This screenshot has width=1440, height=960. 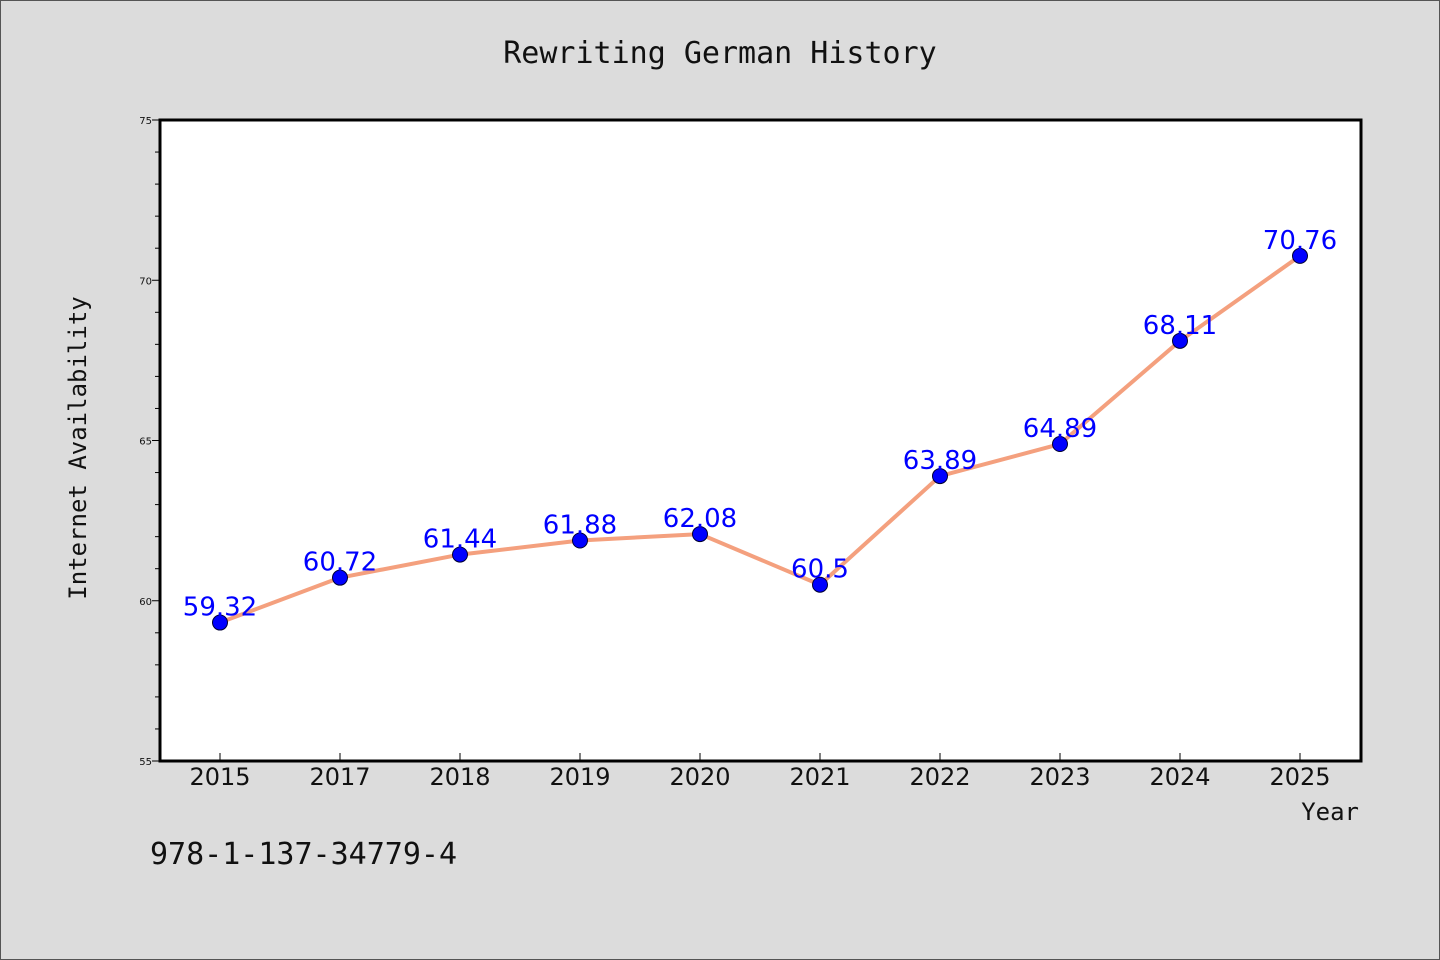 What do you see at coordinates (145, 281) in the screenshot?
I see `y-tick-label: 70` at bounding box center [145, 281].